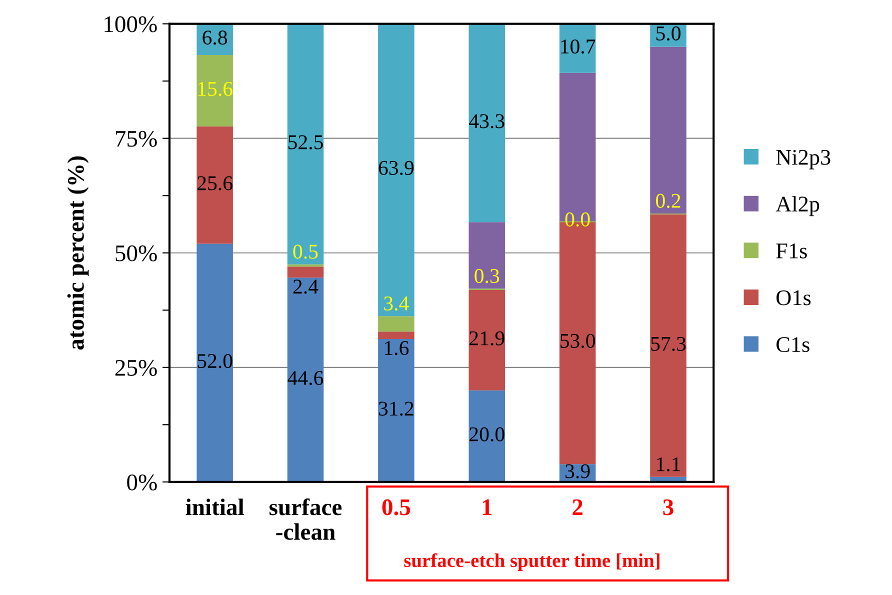 Image resolution: width=892 pixels, height=595 pixels. I want to click on y-tick-label: 100%, so click(130, 24).